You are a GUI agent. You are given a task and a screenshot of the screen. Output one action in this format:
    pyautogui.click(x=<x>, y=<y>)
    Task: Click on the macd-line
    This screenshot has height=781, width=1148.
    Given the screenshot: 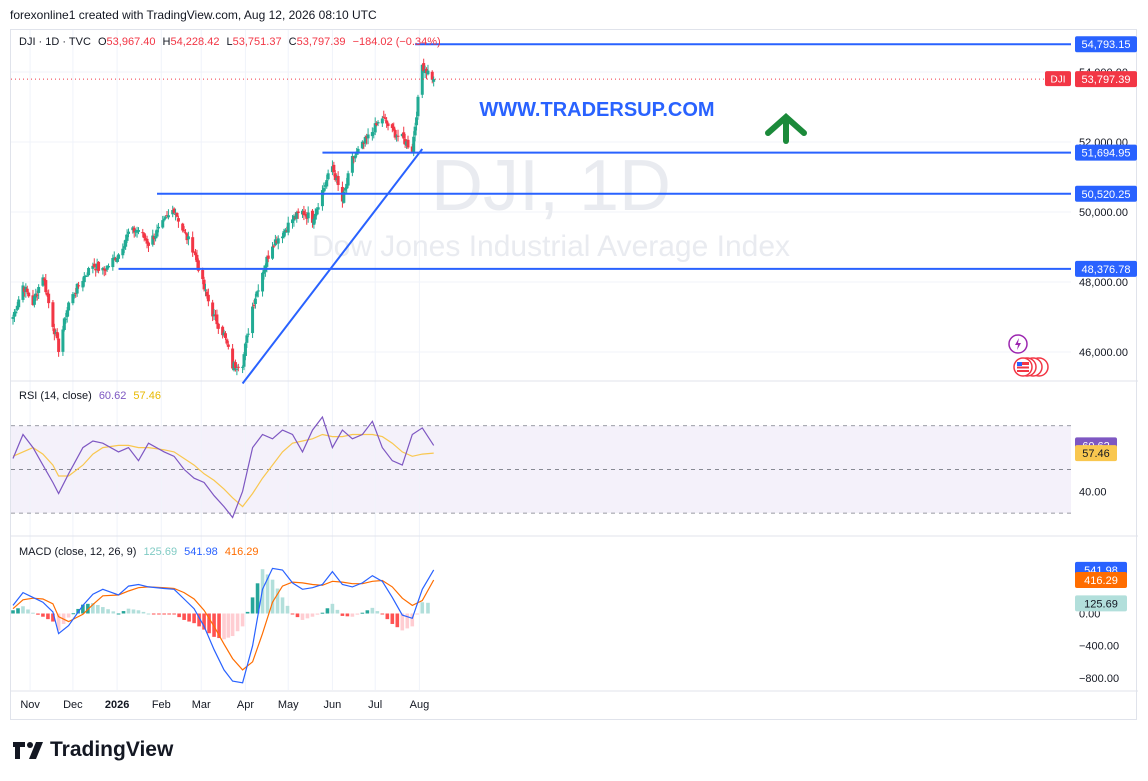 What is the action you would take?
    pyautogui.click(x=223, y=625)
    